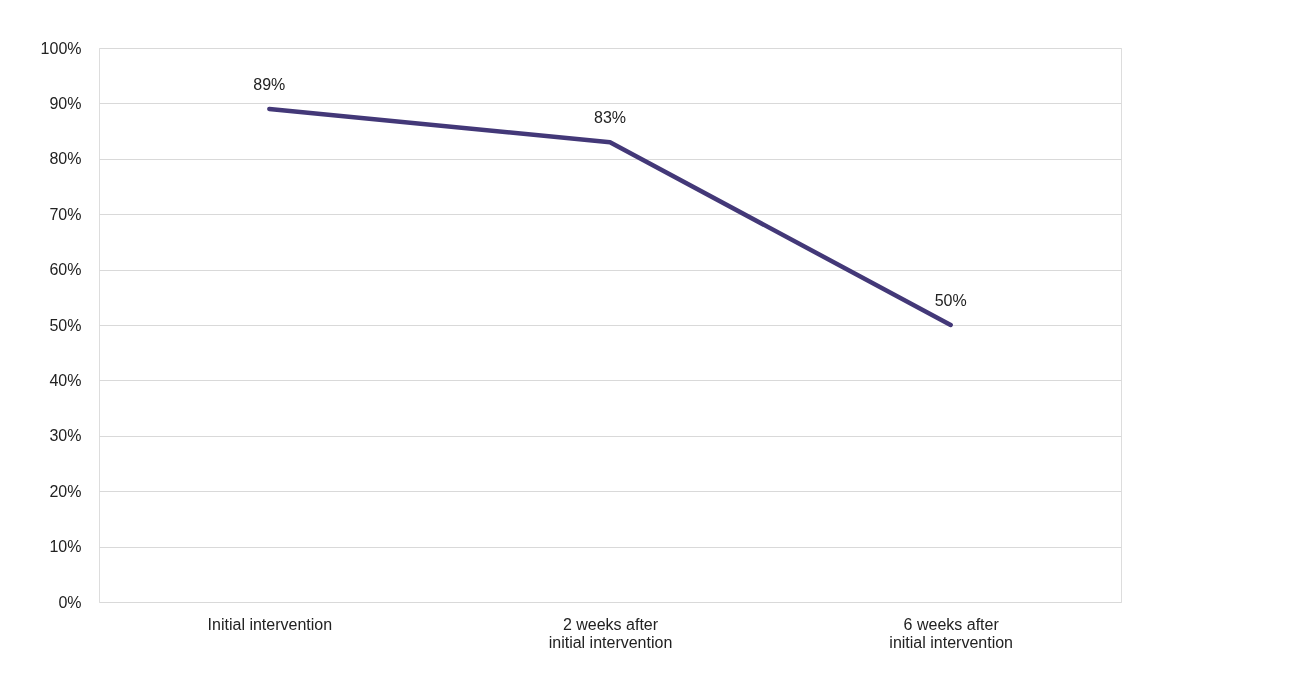 The width and height of the screenshot is (1289, 694). Describe the element at coordinates (65, 270) in the screenshot. I see `y-tick-label: 60%` at that location.